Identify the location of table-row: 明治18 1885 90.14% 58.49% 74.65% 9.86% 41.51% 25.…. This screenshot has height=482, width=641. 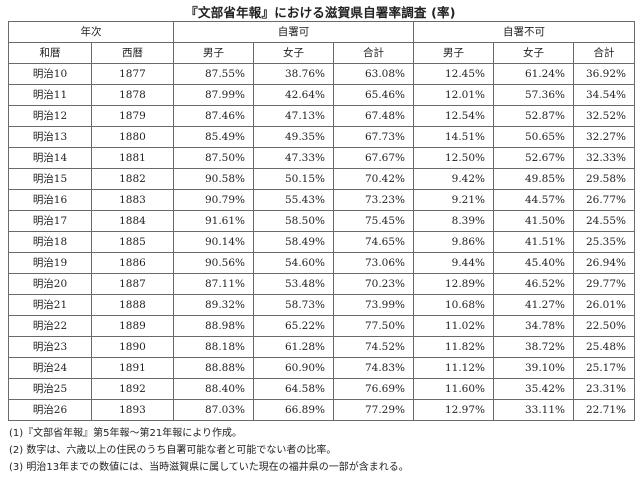
(322, 242).